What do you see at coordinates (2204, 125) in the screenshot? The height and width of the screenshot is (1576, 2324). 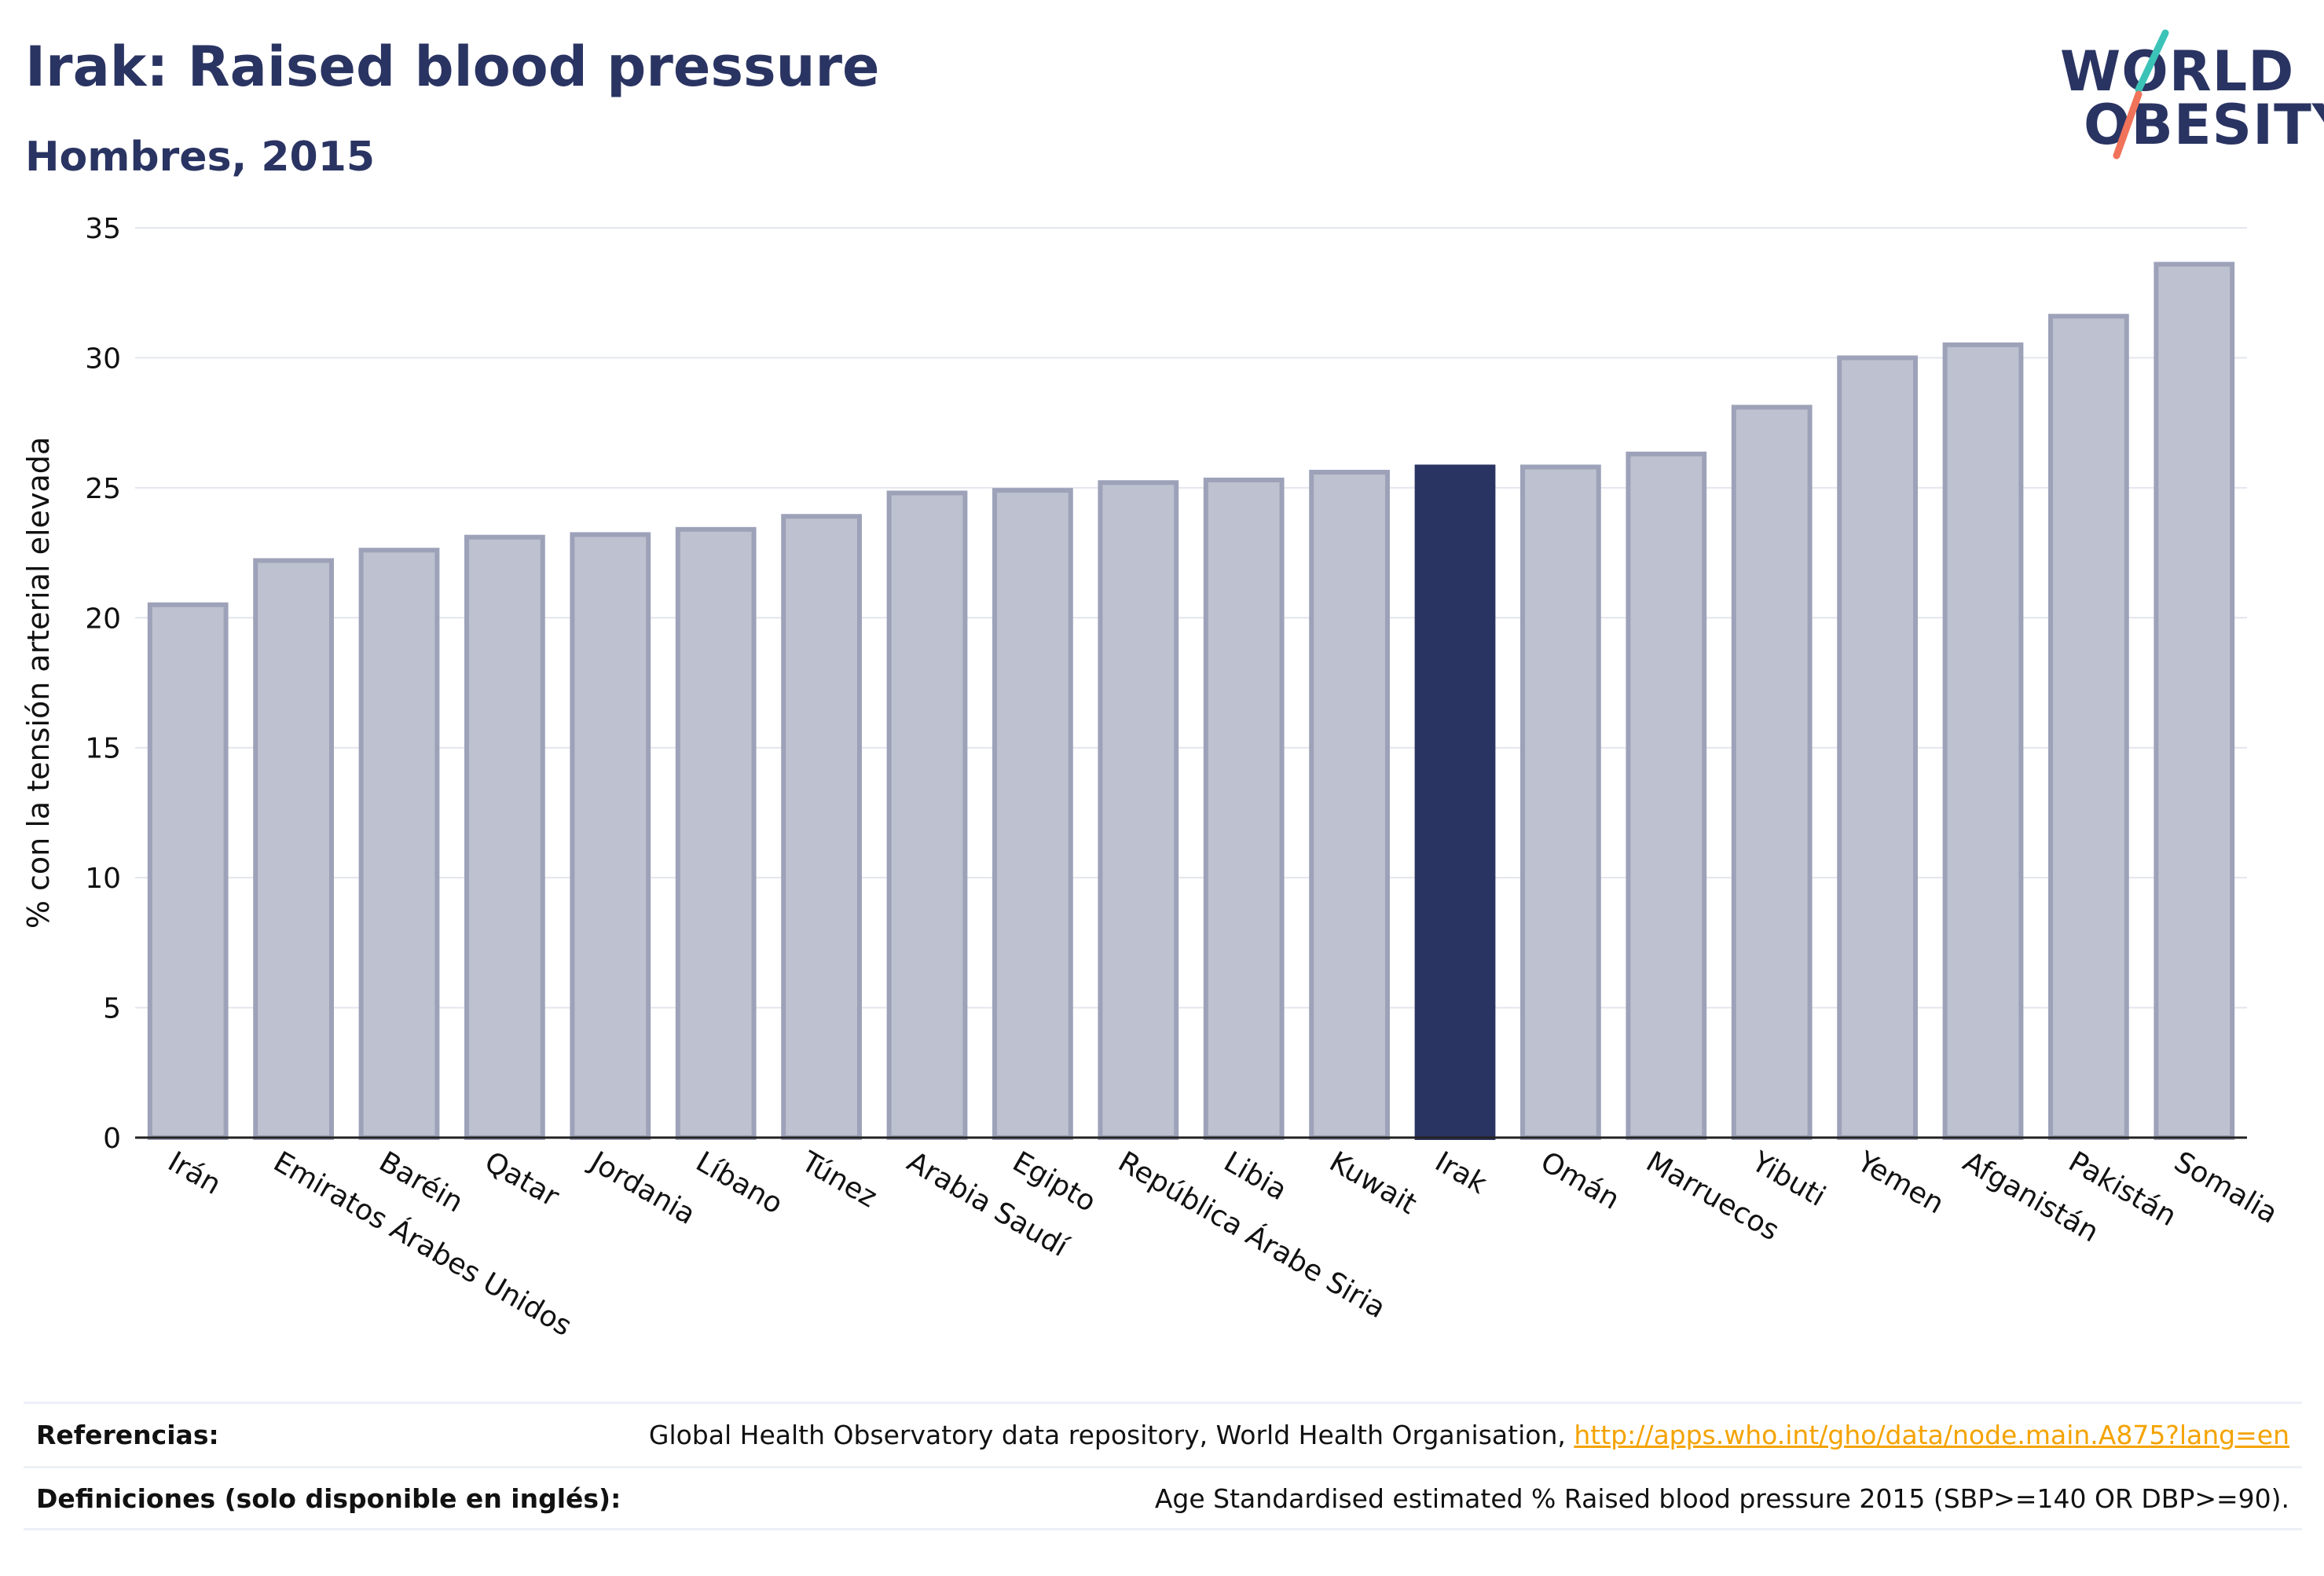 I see `logo-line-2: OBESITY` at bounding box center [2204, 125].